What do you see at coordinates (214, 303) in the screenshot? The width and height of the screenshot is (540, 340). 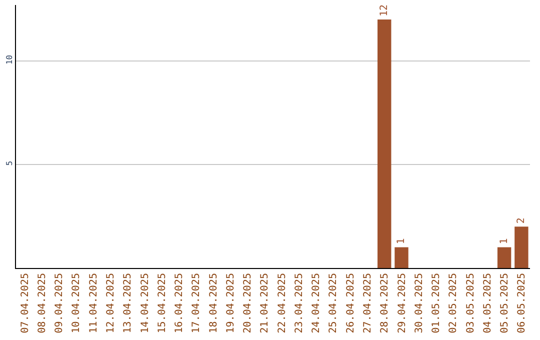 I see `x-tick-label: 18.04.2025` at bounding box center [214, 303].